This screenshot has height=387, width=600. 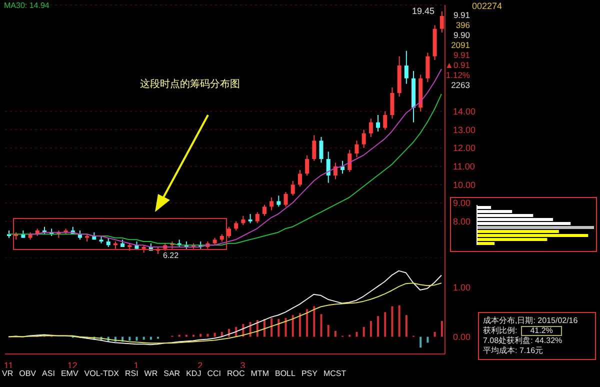 What do you see at coordinates (171, 255) in the screenshot?
I see `annotation: 6.22` at bounding box center [171, 255].